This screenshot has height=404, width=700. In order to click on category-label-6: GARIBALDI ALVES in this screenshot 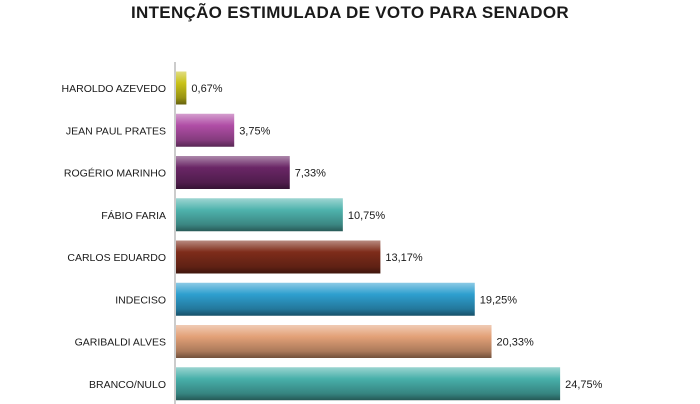, I will do `click(120, 343)`.